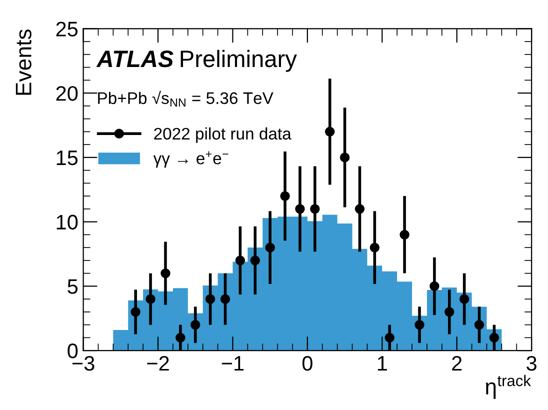  What do you see at coordinates (238, 61) in the screenshot?
I see `annotation: Preliminary` at bounding box center [238, 61].